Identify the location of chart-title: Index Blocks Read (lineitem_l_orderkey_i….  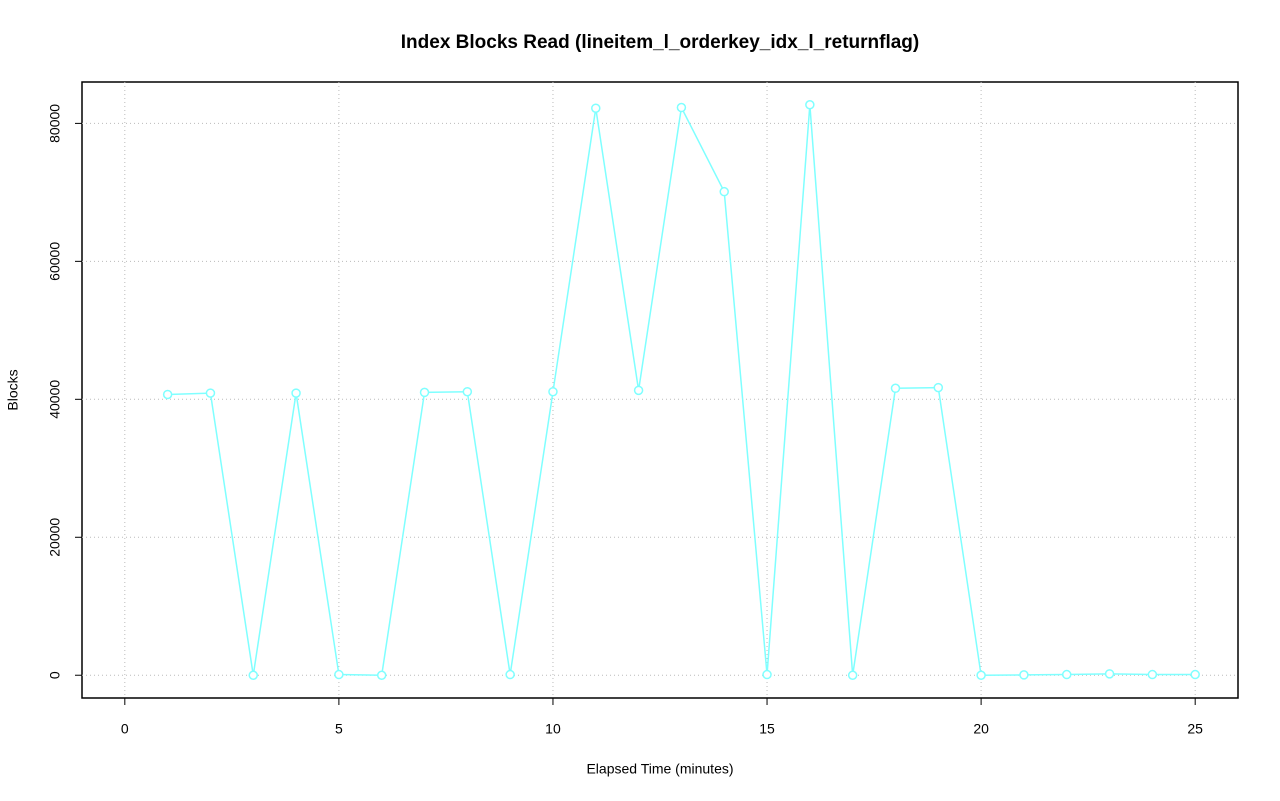
(660, 42).